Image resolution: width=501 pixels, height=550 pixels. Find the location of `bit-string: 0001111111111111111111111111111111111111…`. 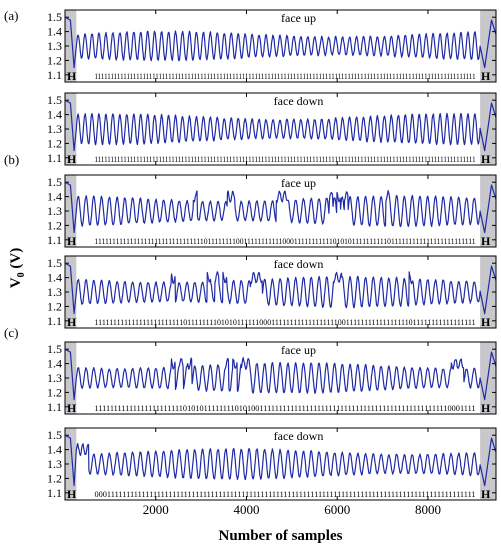

bit-string: 0001111111111111111111111111111111111111… is located at coordinates (284, 494).